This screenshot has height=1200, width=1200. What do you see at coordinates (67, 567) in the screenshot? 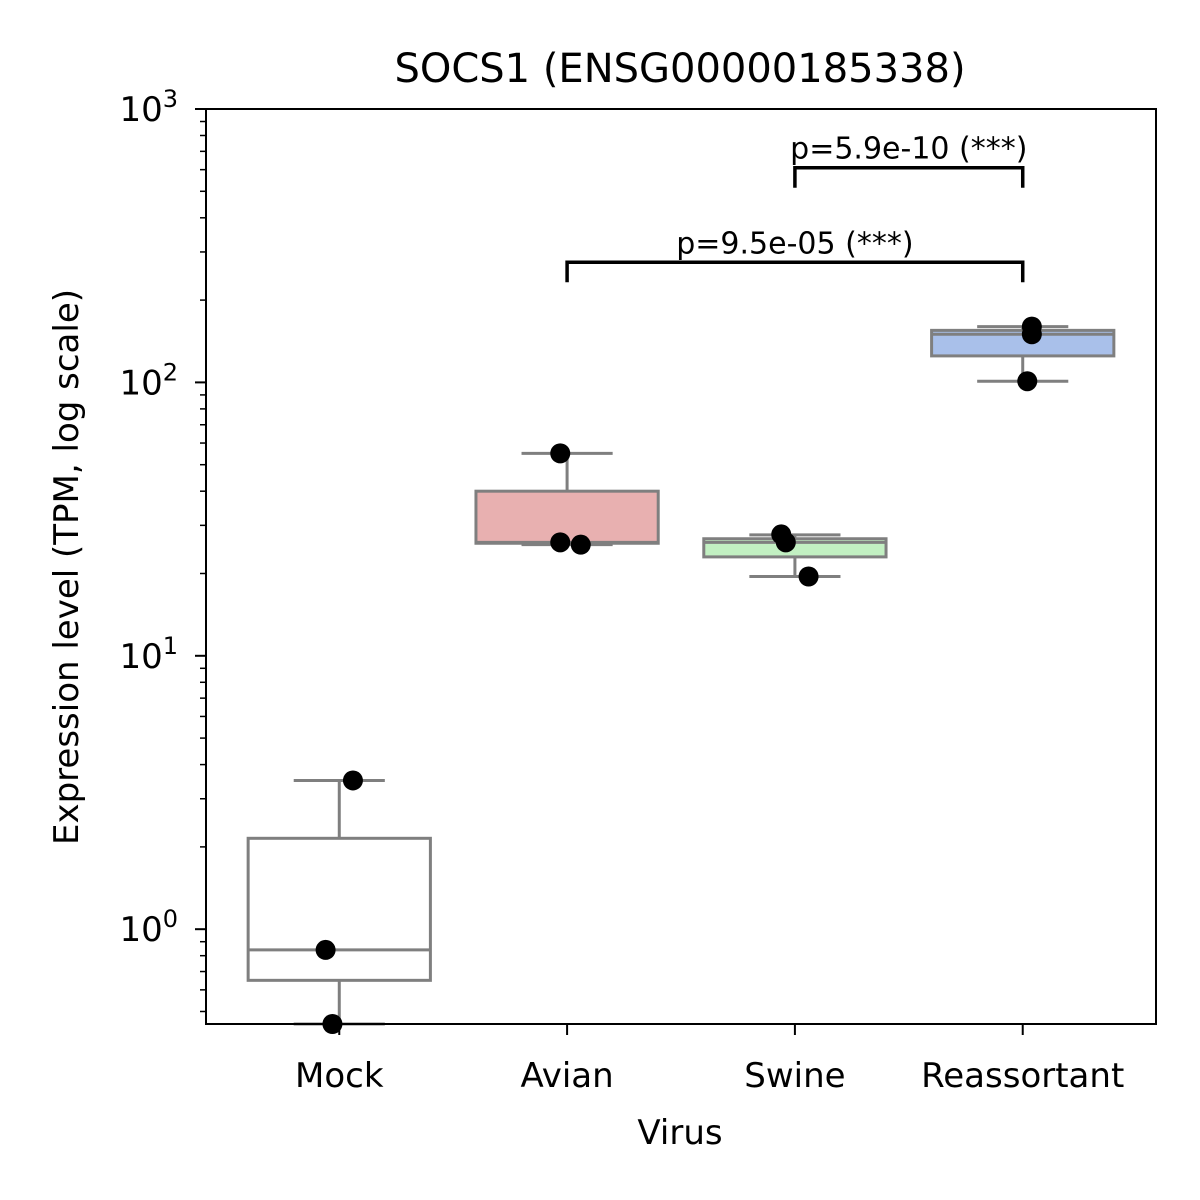
I see `y-axis-label: Expression level (TPM, log scale)` at bounding box center [67, 567].